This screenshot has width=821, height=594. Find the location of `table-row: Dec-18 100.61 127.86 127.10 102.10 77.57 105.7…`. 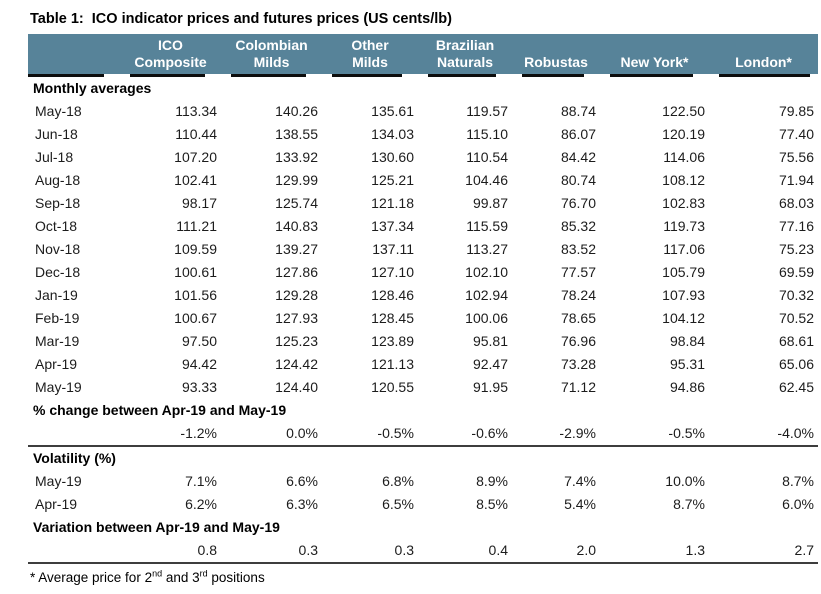

table-row: Dec-18 100.61 127.86 127.10 102.10 77.57 105.7… is located at coordinates (423, 272).